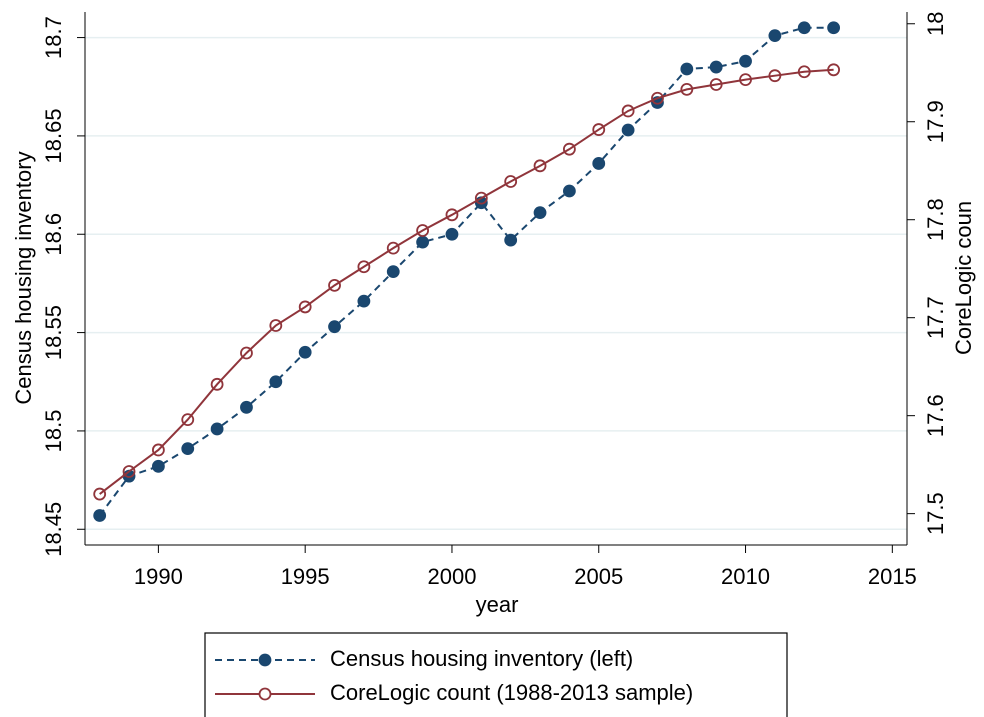 The image size is (984, 717). I want to click on x-tick-label: 2010, so click(745, 576).